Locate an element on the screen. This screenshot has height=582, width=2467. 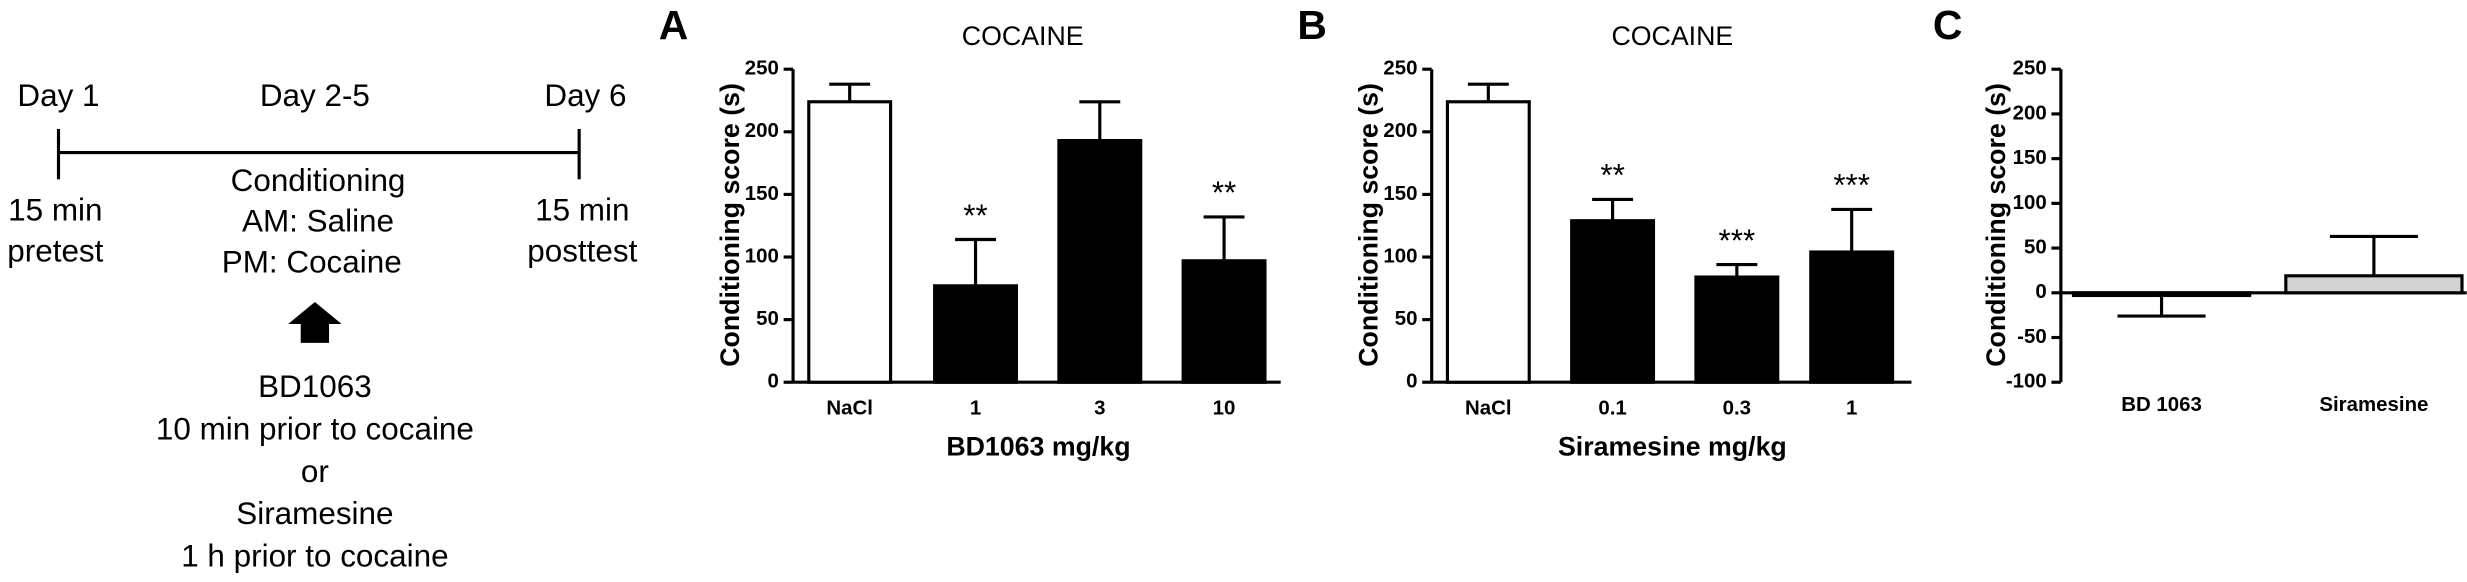
arrow is located at coordinates (315, 322).